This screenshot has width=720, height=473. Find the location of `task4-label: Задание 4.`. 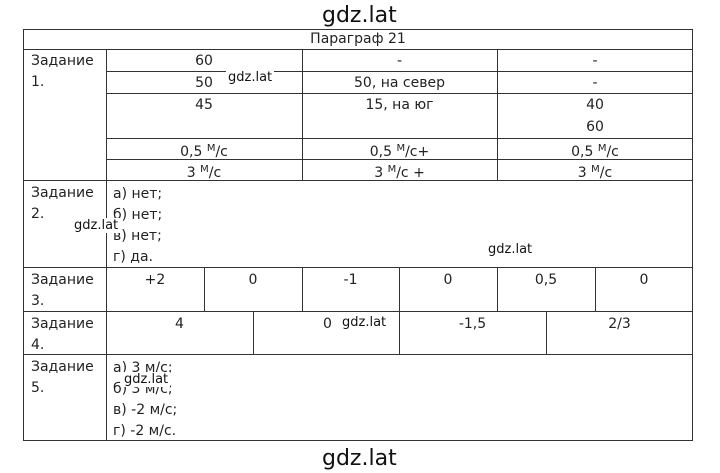

task4-label: Задание 4. is located at coordinates (62, 334).